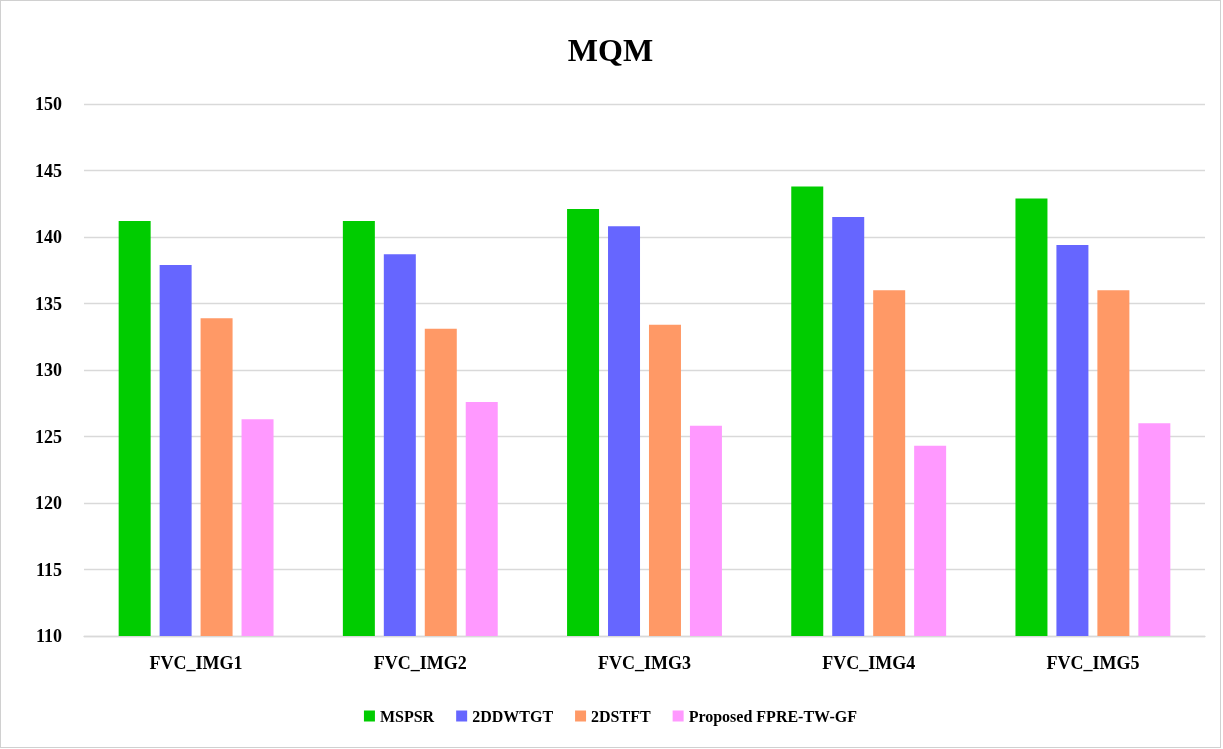 This screenshot has height=749, width=1223. What do you see at coordinates (610, 50) in the screenshot?
I see `chart-title: MQM` at bounding box center [610, 50].